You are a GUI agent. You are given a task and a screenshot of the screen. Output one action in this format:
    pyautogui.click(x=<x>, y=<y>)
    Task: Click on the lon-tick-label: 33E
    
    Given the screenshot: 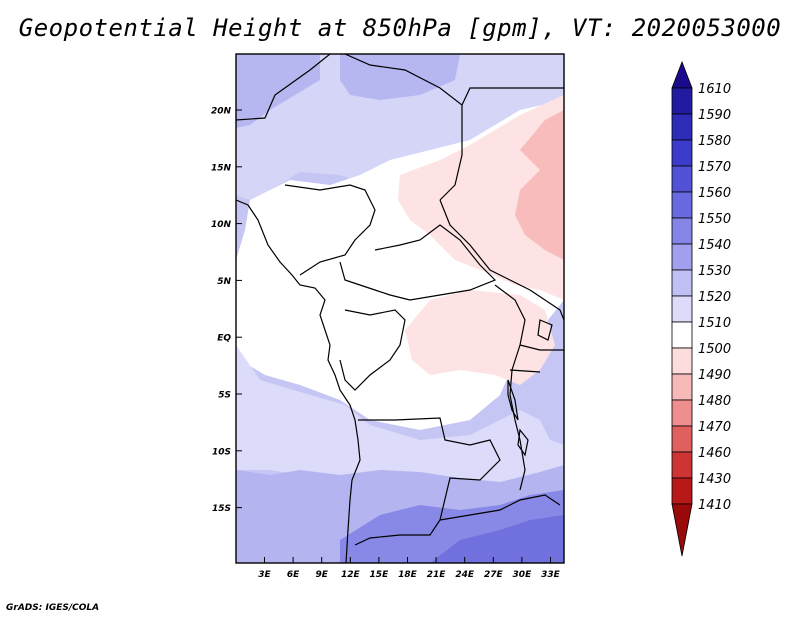 What is the action you would take?
    pyautogui.click(x=551, y=575)
    